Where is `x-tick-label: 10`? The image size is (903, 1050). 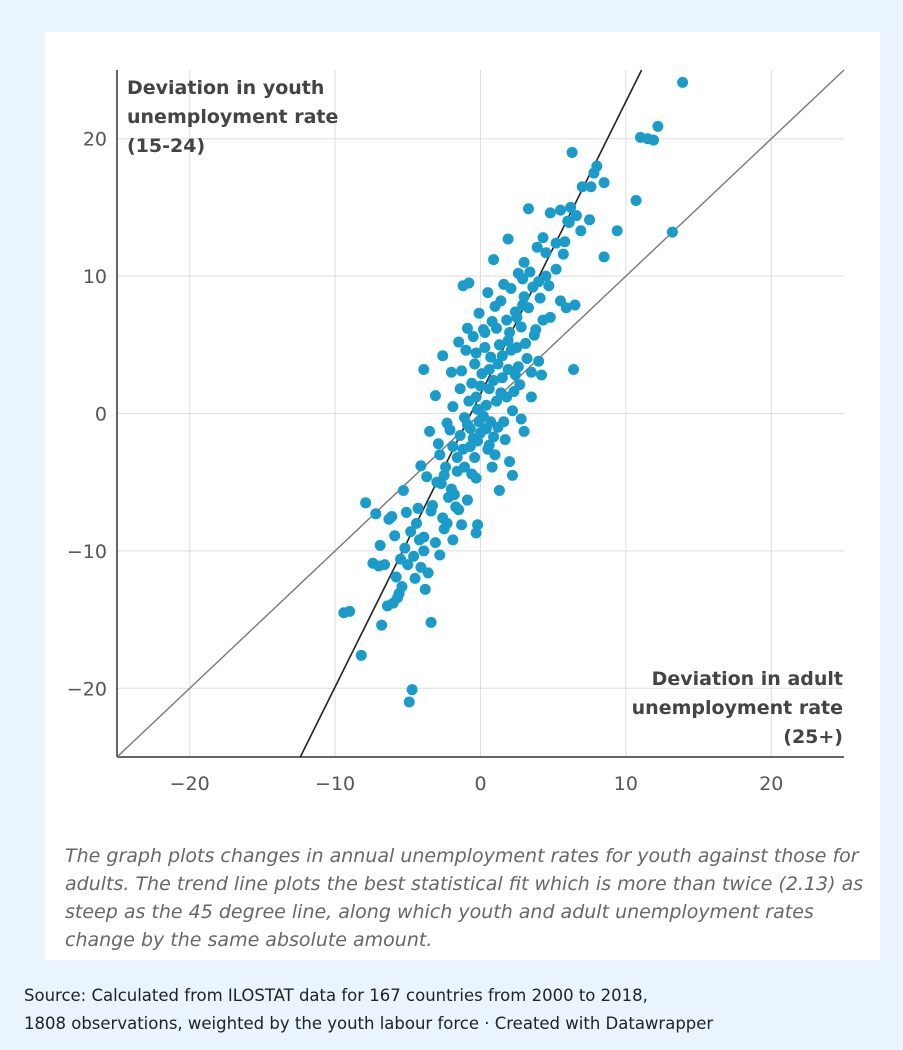
x-tick-label: 10 is located at coordinates (626, 784).